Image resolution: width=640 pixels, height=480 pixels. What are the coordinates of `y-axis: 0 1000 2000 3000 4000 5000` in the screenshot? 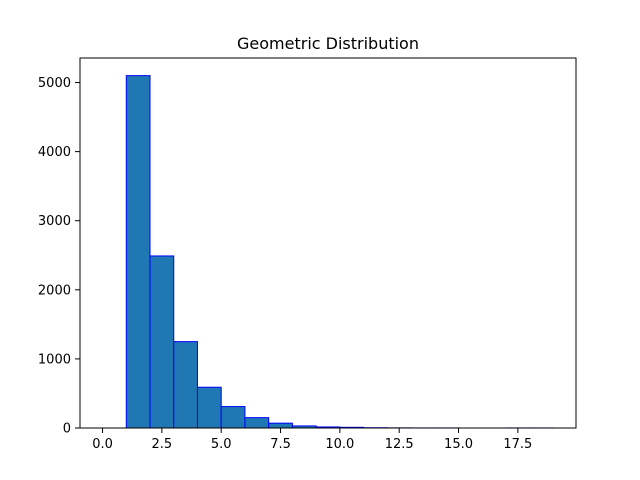 It's located at (59, 256).